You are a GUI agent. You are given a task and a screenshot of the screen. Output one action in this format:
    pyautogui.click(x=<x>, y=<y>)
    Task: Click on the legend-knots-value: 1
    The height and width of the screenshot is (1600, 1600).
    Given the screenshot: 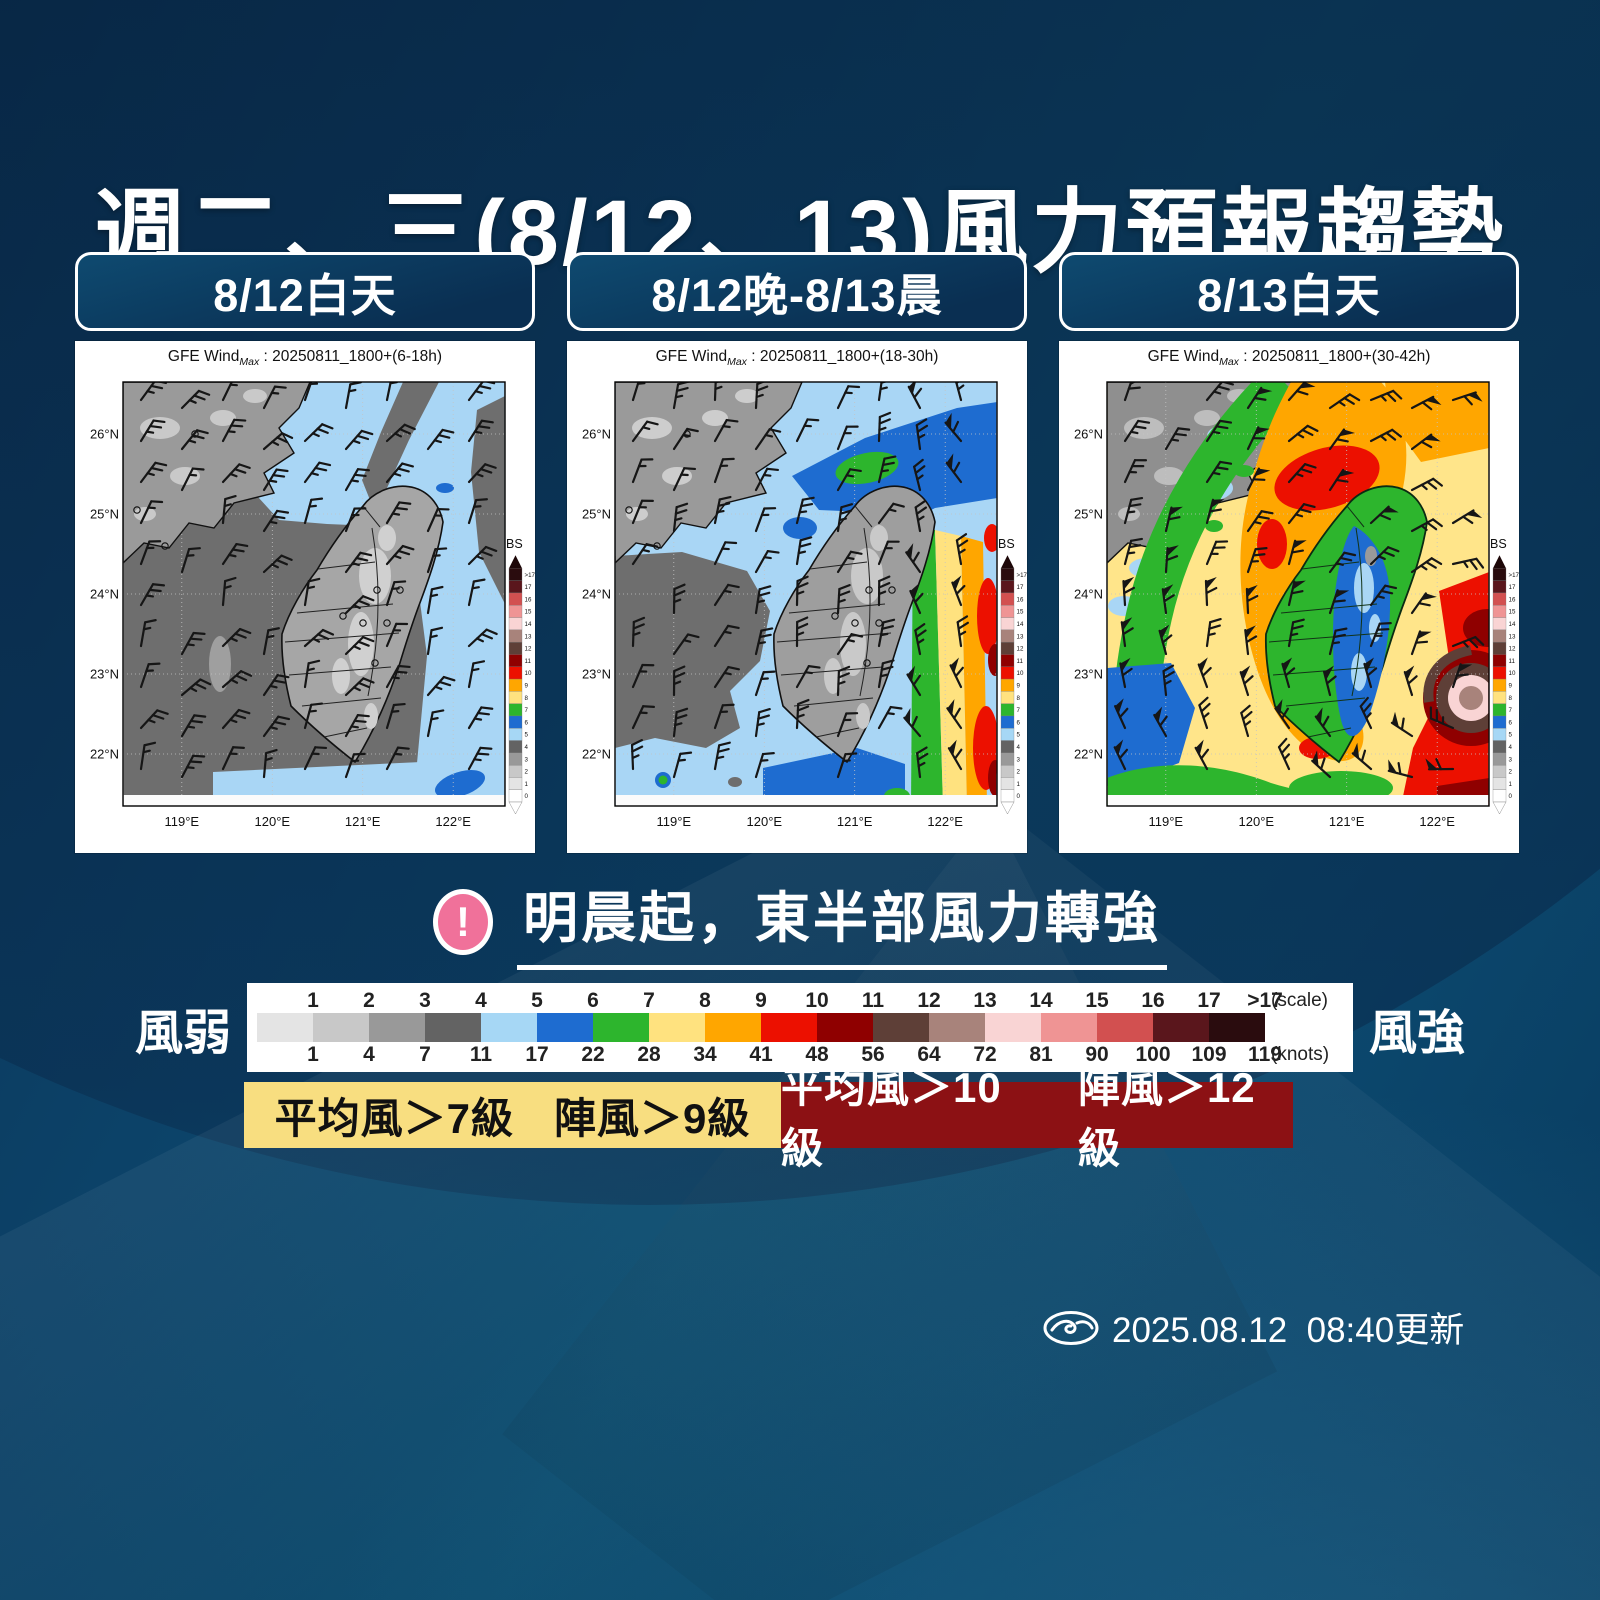 What is the action you would take?
    pyautogui.click(x=313, y=1054)
    